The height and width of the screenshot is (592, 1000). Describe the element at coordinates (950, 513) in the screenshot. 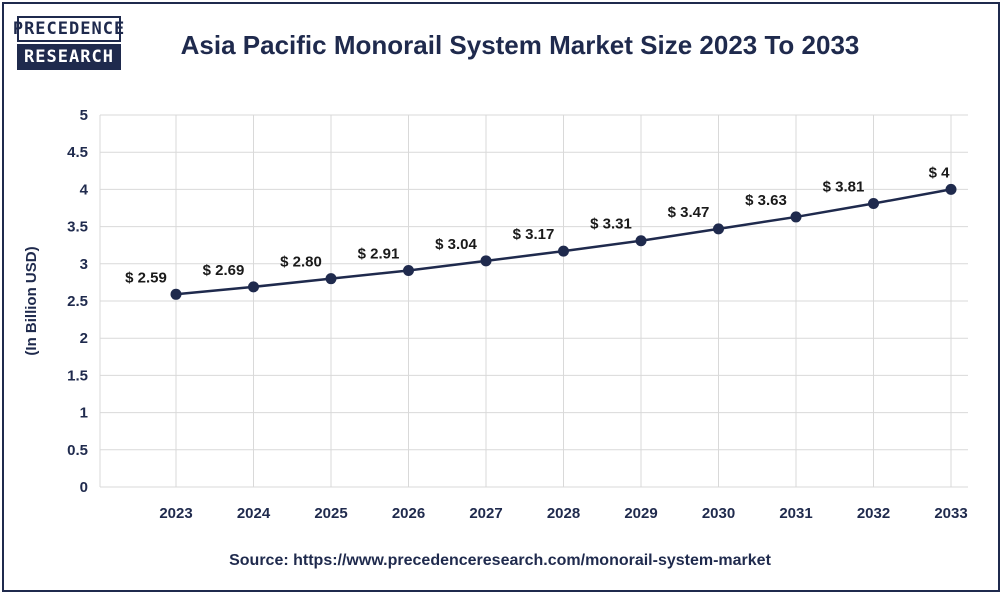

I see `x-tick-label: 2033` at that location.